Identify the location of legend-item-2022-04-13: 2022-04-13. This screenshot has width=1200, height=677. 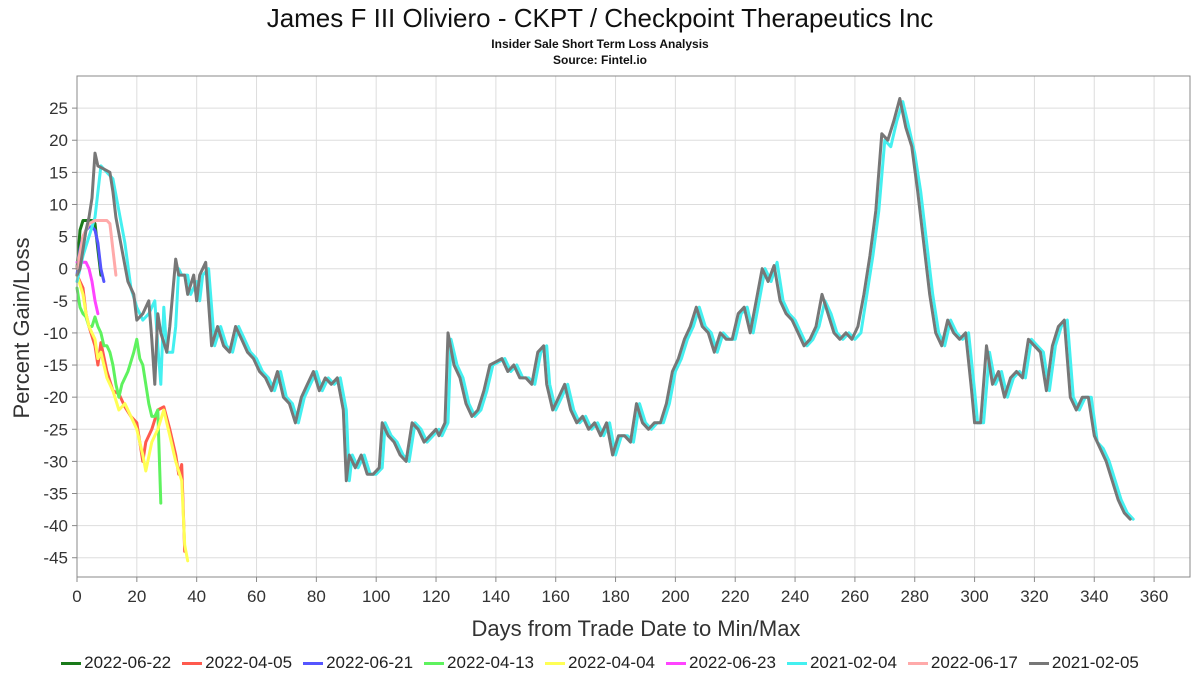
(479, 663).